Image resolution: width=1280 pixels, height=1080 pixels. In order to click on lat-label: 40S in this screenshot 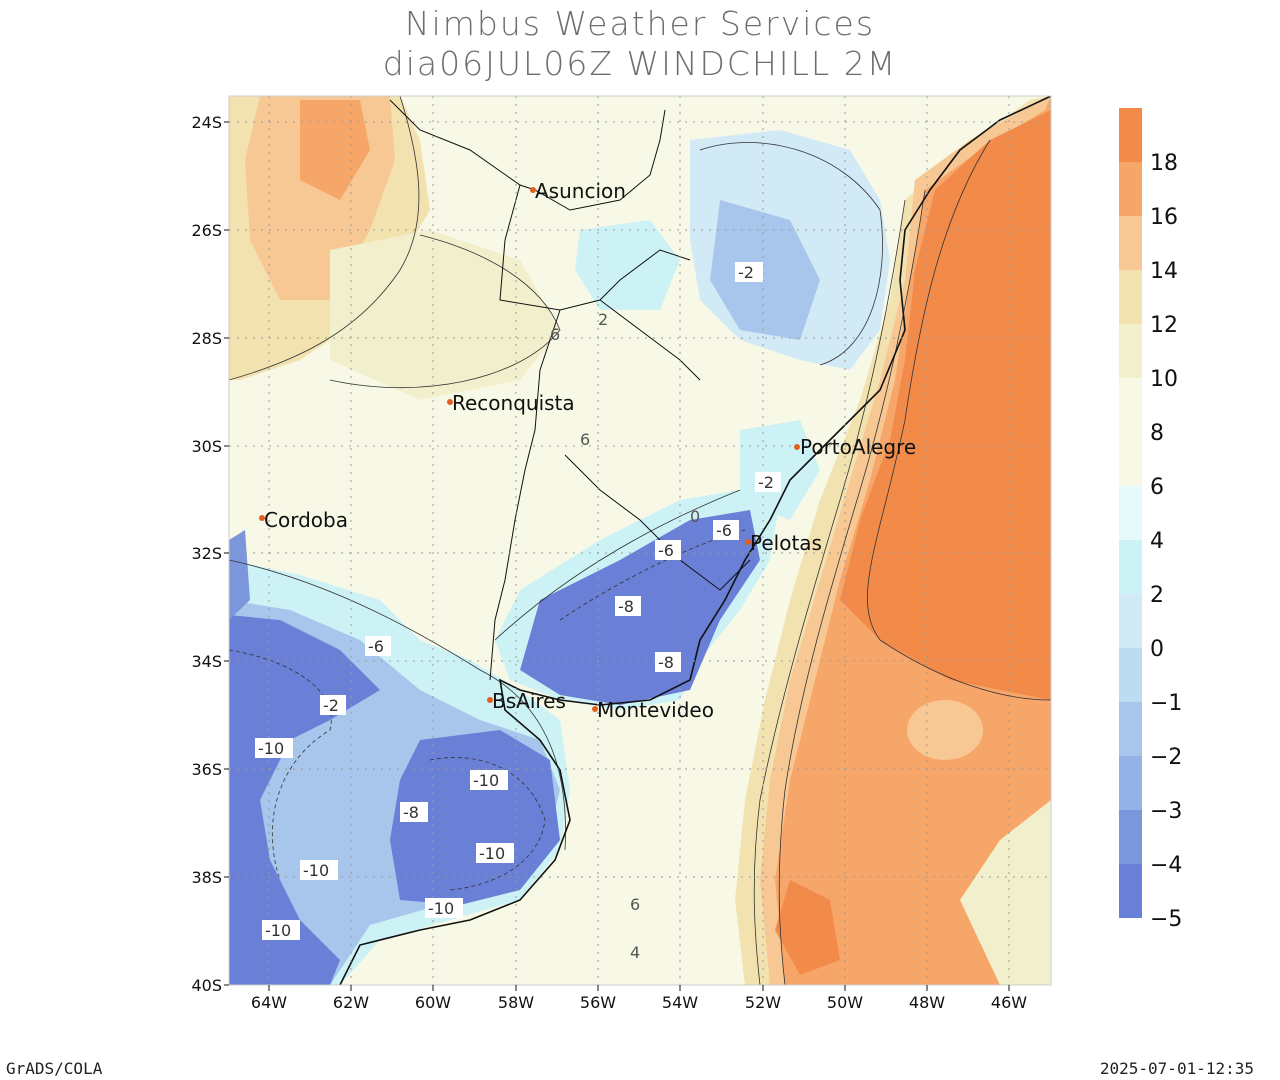, I will do `click(206, 985)`.